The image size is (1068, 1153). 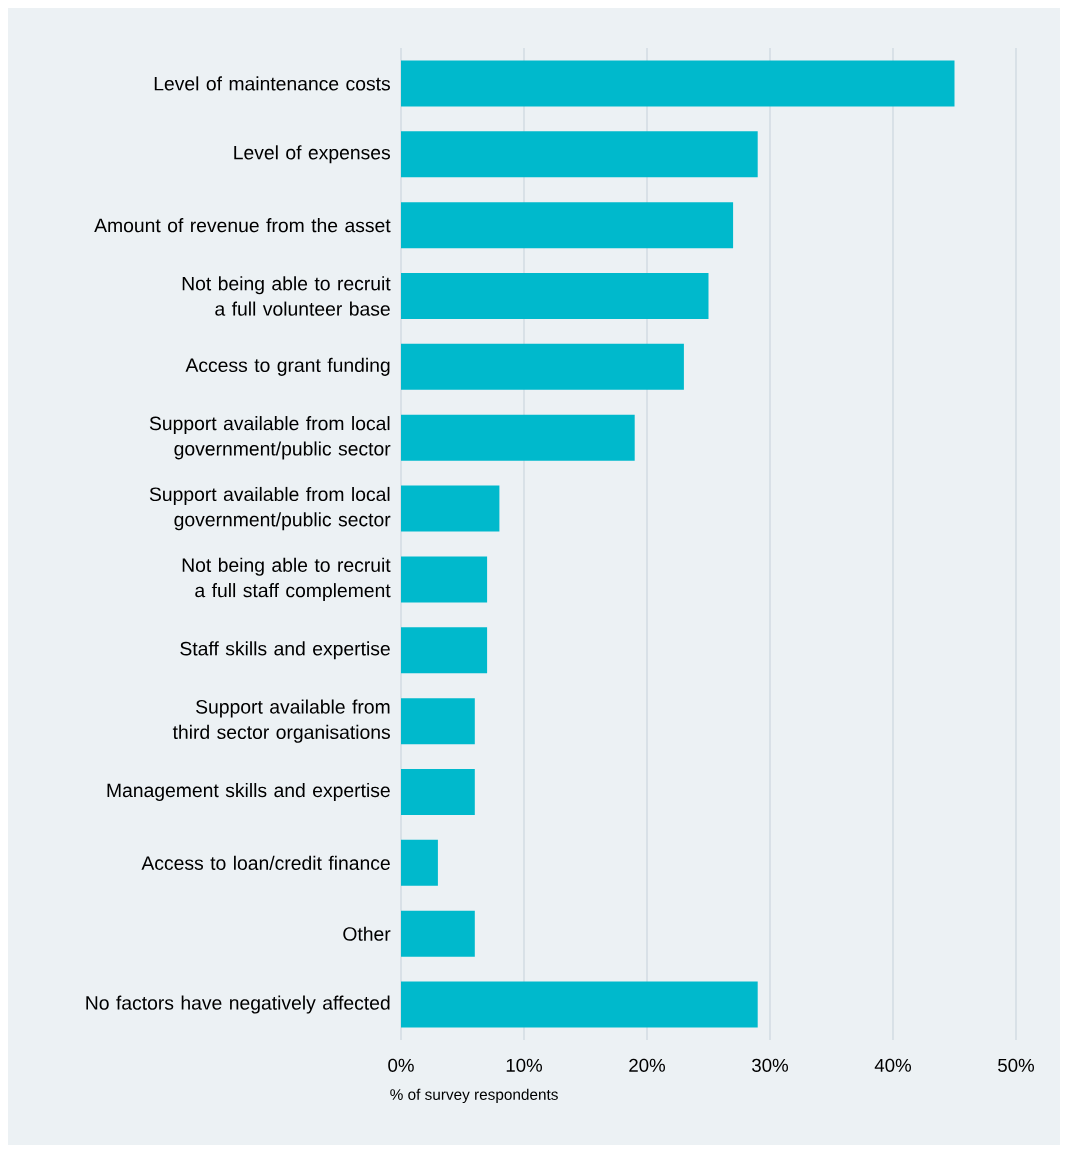 What do you see at coordinates (312, 154) in the screenshot?
I see `y-tick-label: Level of expenses` at bounding box center [312, 154].